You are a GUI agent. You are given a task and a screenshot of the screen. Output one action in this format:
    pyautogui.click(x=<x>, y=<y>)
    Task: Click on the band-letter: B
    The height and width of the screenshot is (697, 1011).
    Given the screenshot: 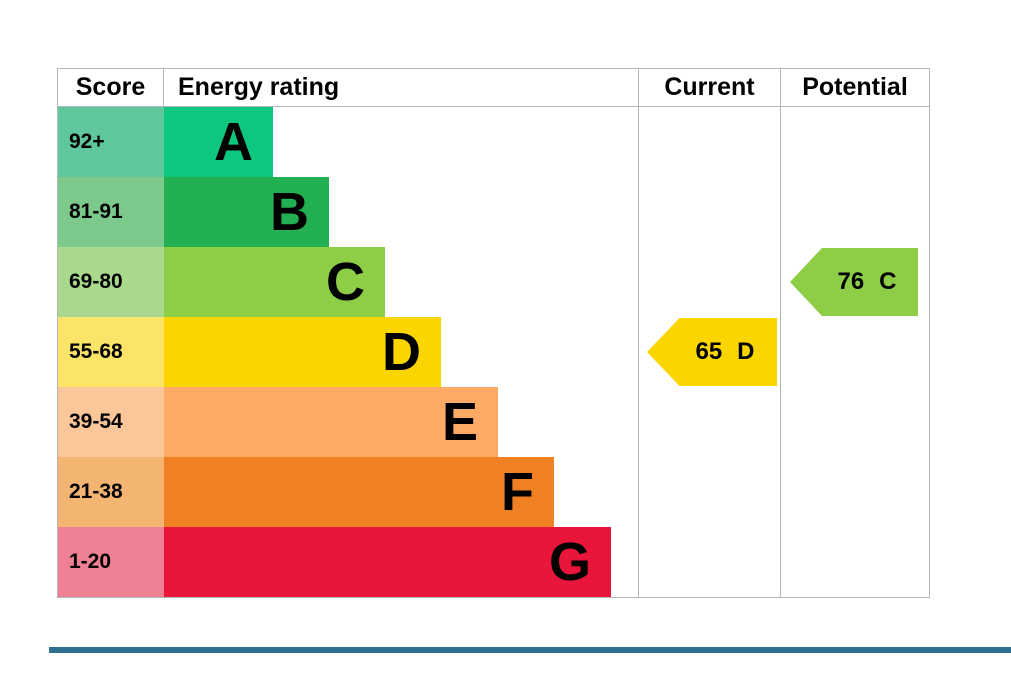 What is the action you would take?
    pyautogui.click(x=289, y=212)
    